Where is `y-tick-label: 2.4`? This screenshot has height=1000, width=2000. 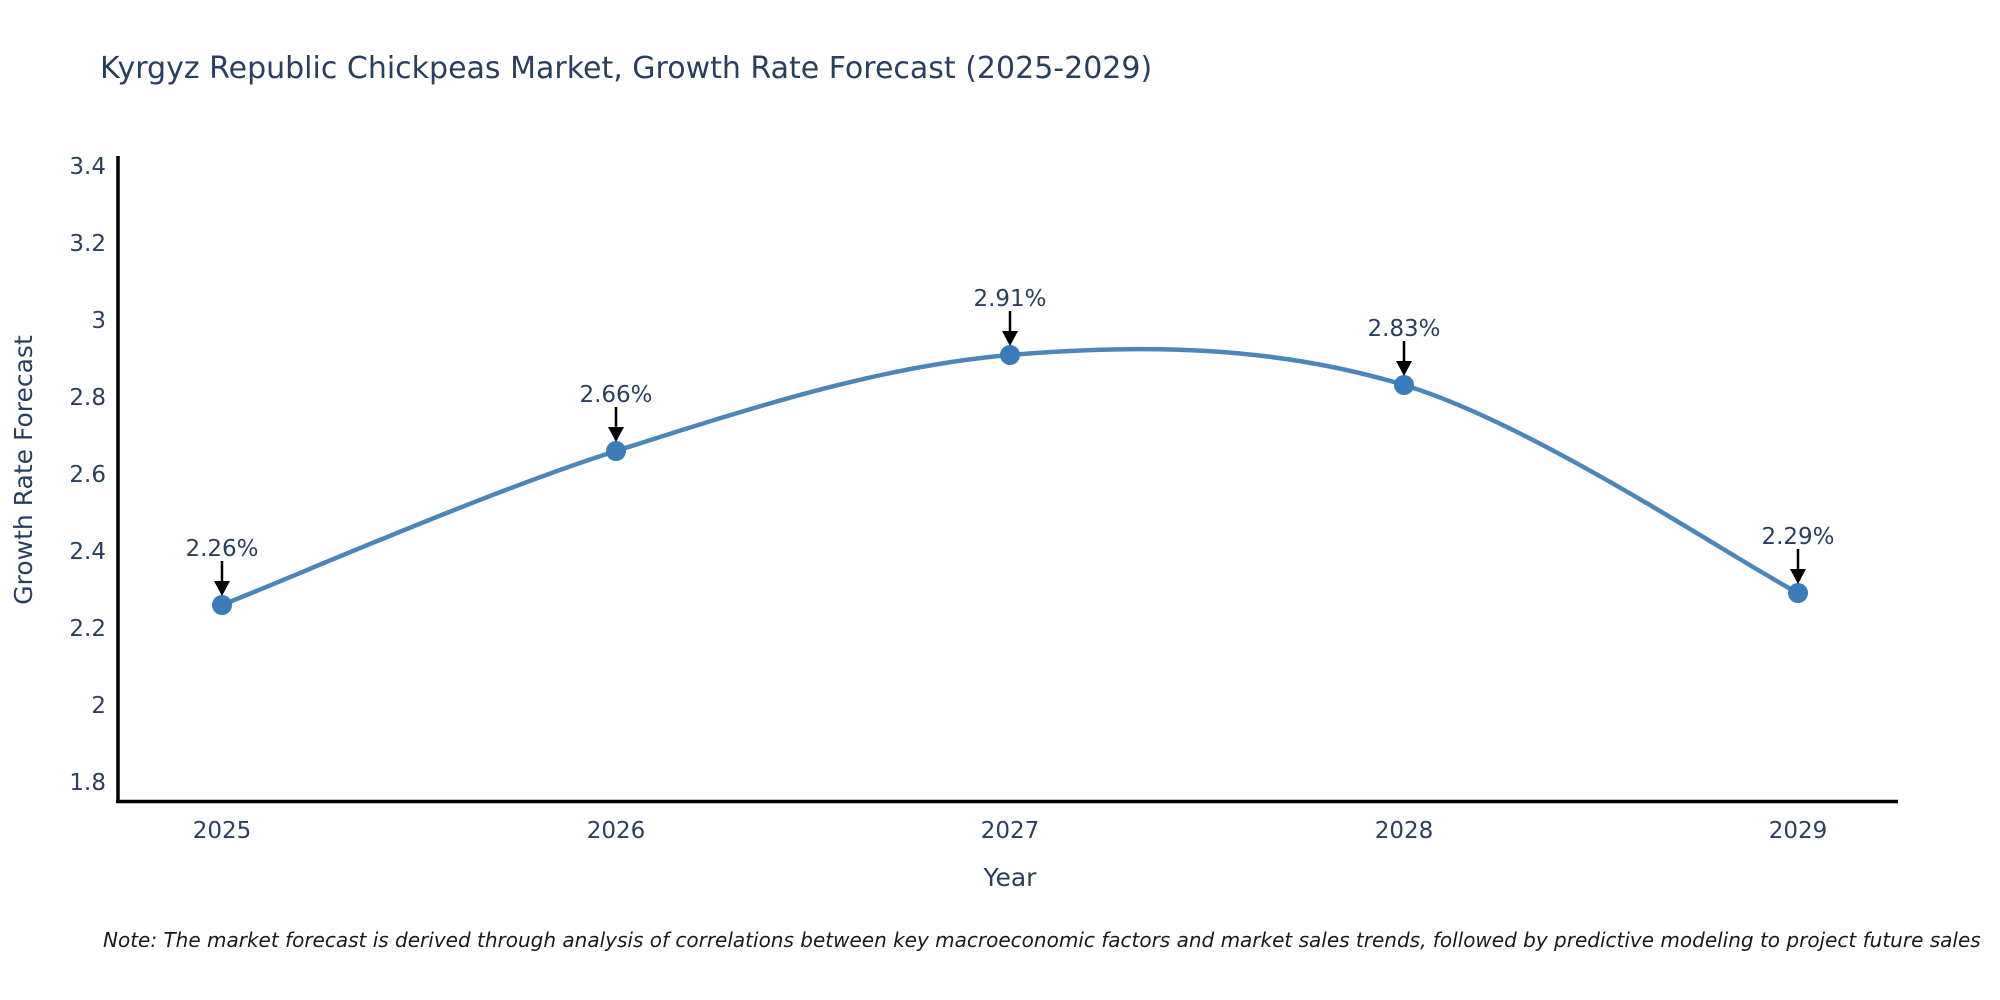 y-tick-label: 2.4 is located at coordinates (87, 552).